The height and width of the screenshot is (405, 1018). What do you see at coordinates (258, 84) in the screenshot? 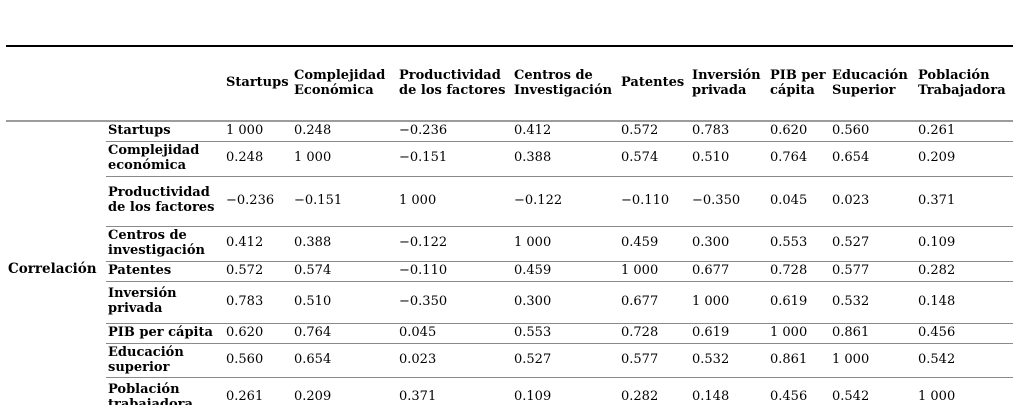
I see `column-header-startups: Startups` at bounding box center [258, 84].